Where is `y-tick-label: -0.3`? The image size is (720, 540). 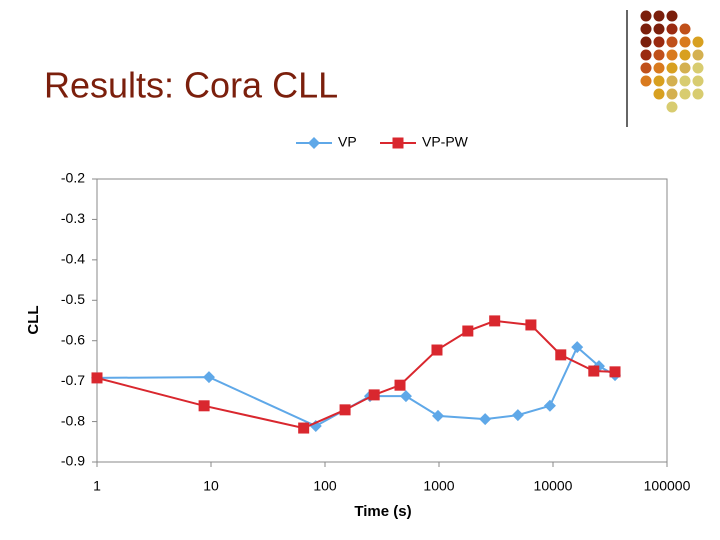 y-tick-label: -0.3 is located at coordinates (73, 218).